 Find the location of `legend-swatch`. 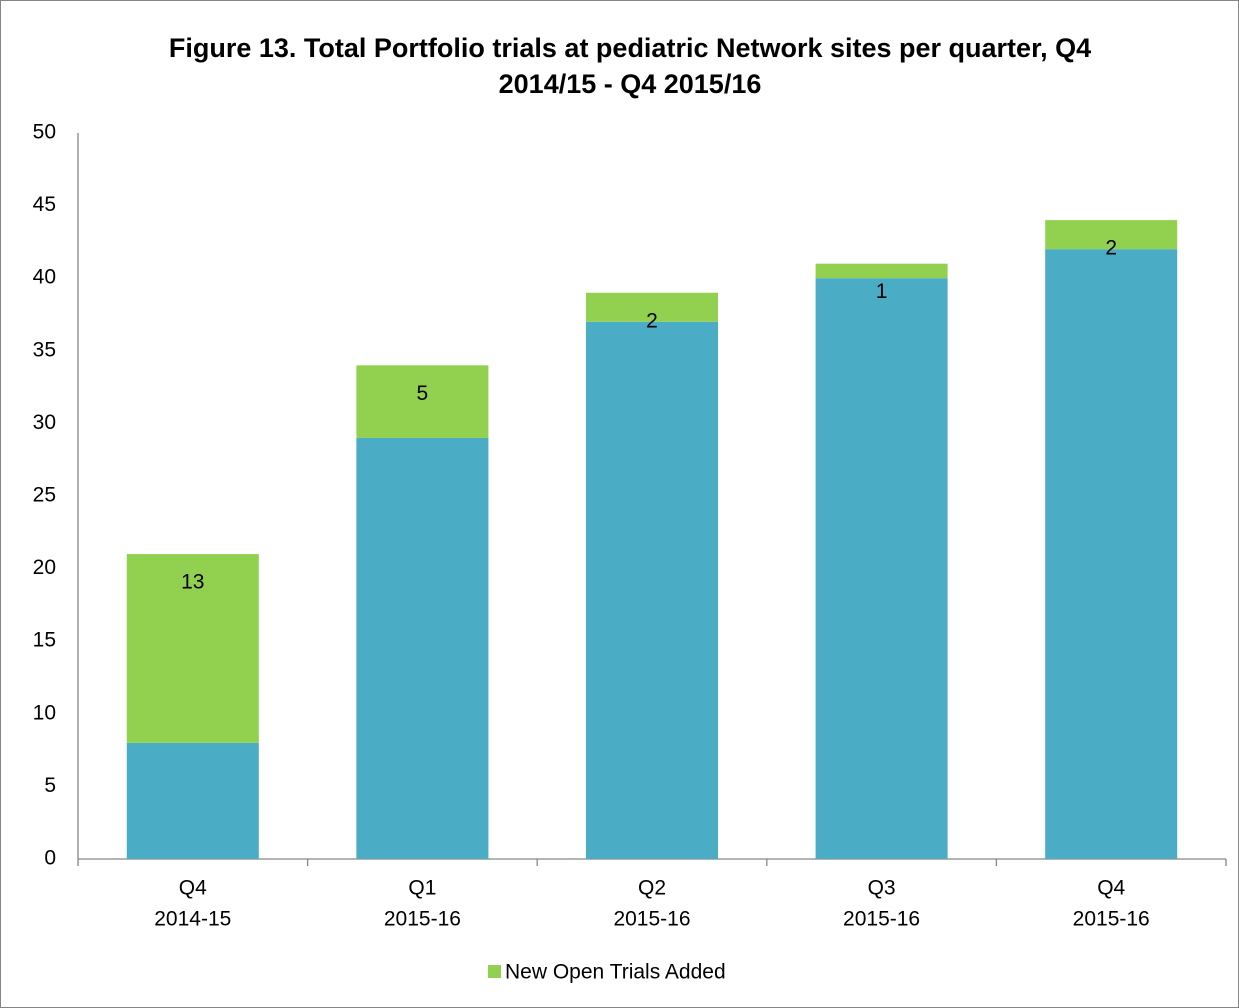

legend-swatch is located at coordinates (494, 971).